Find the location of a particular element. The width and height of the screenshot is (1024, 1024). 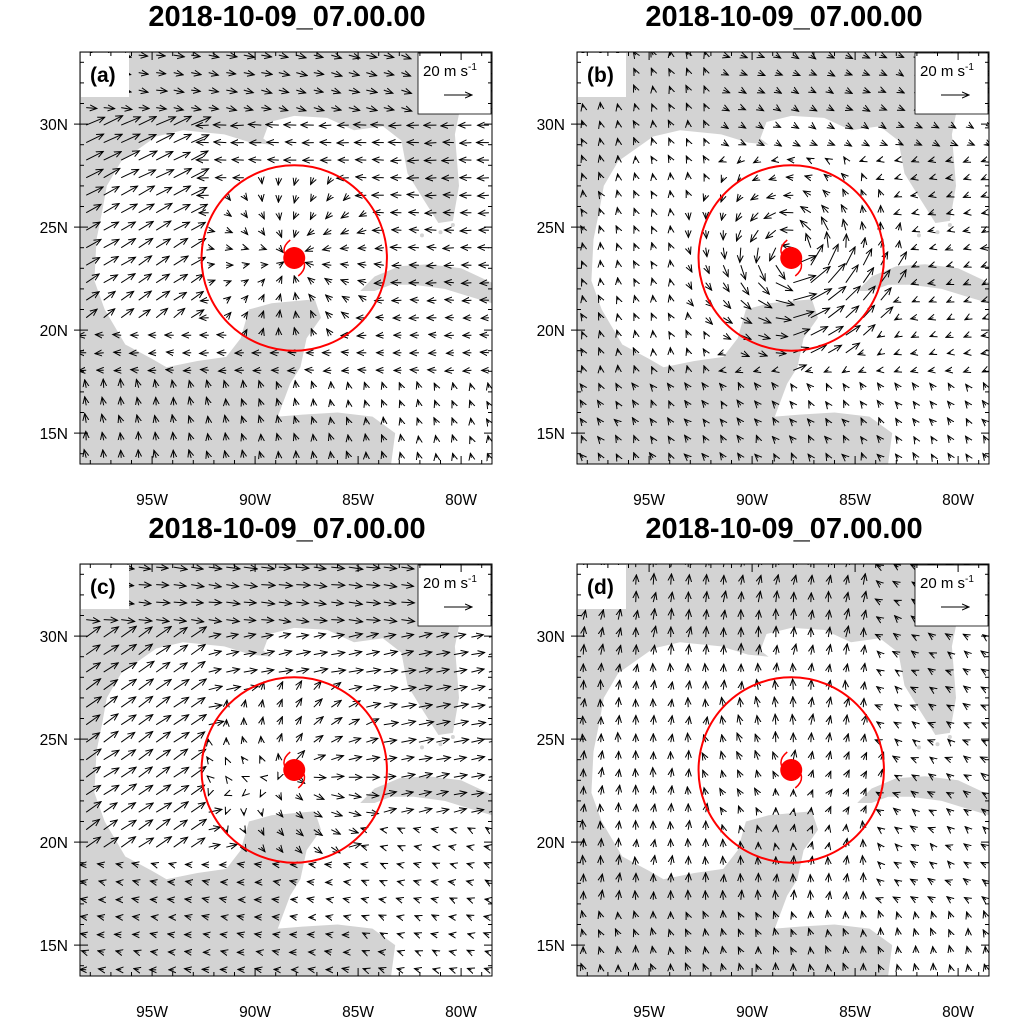

lon-tick-label: 95W is located at coordinates (649, 500).